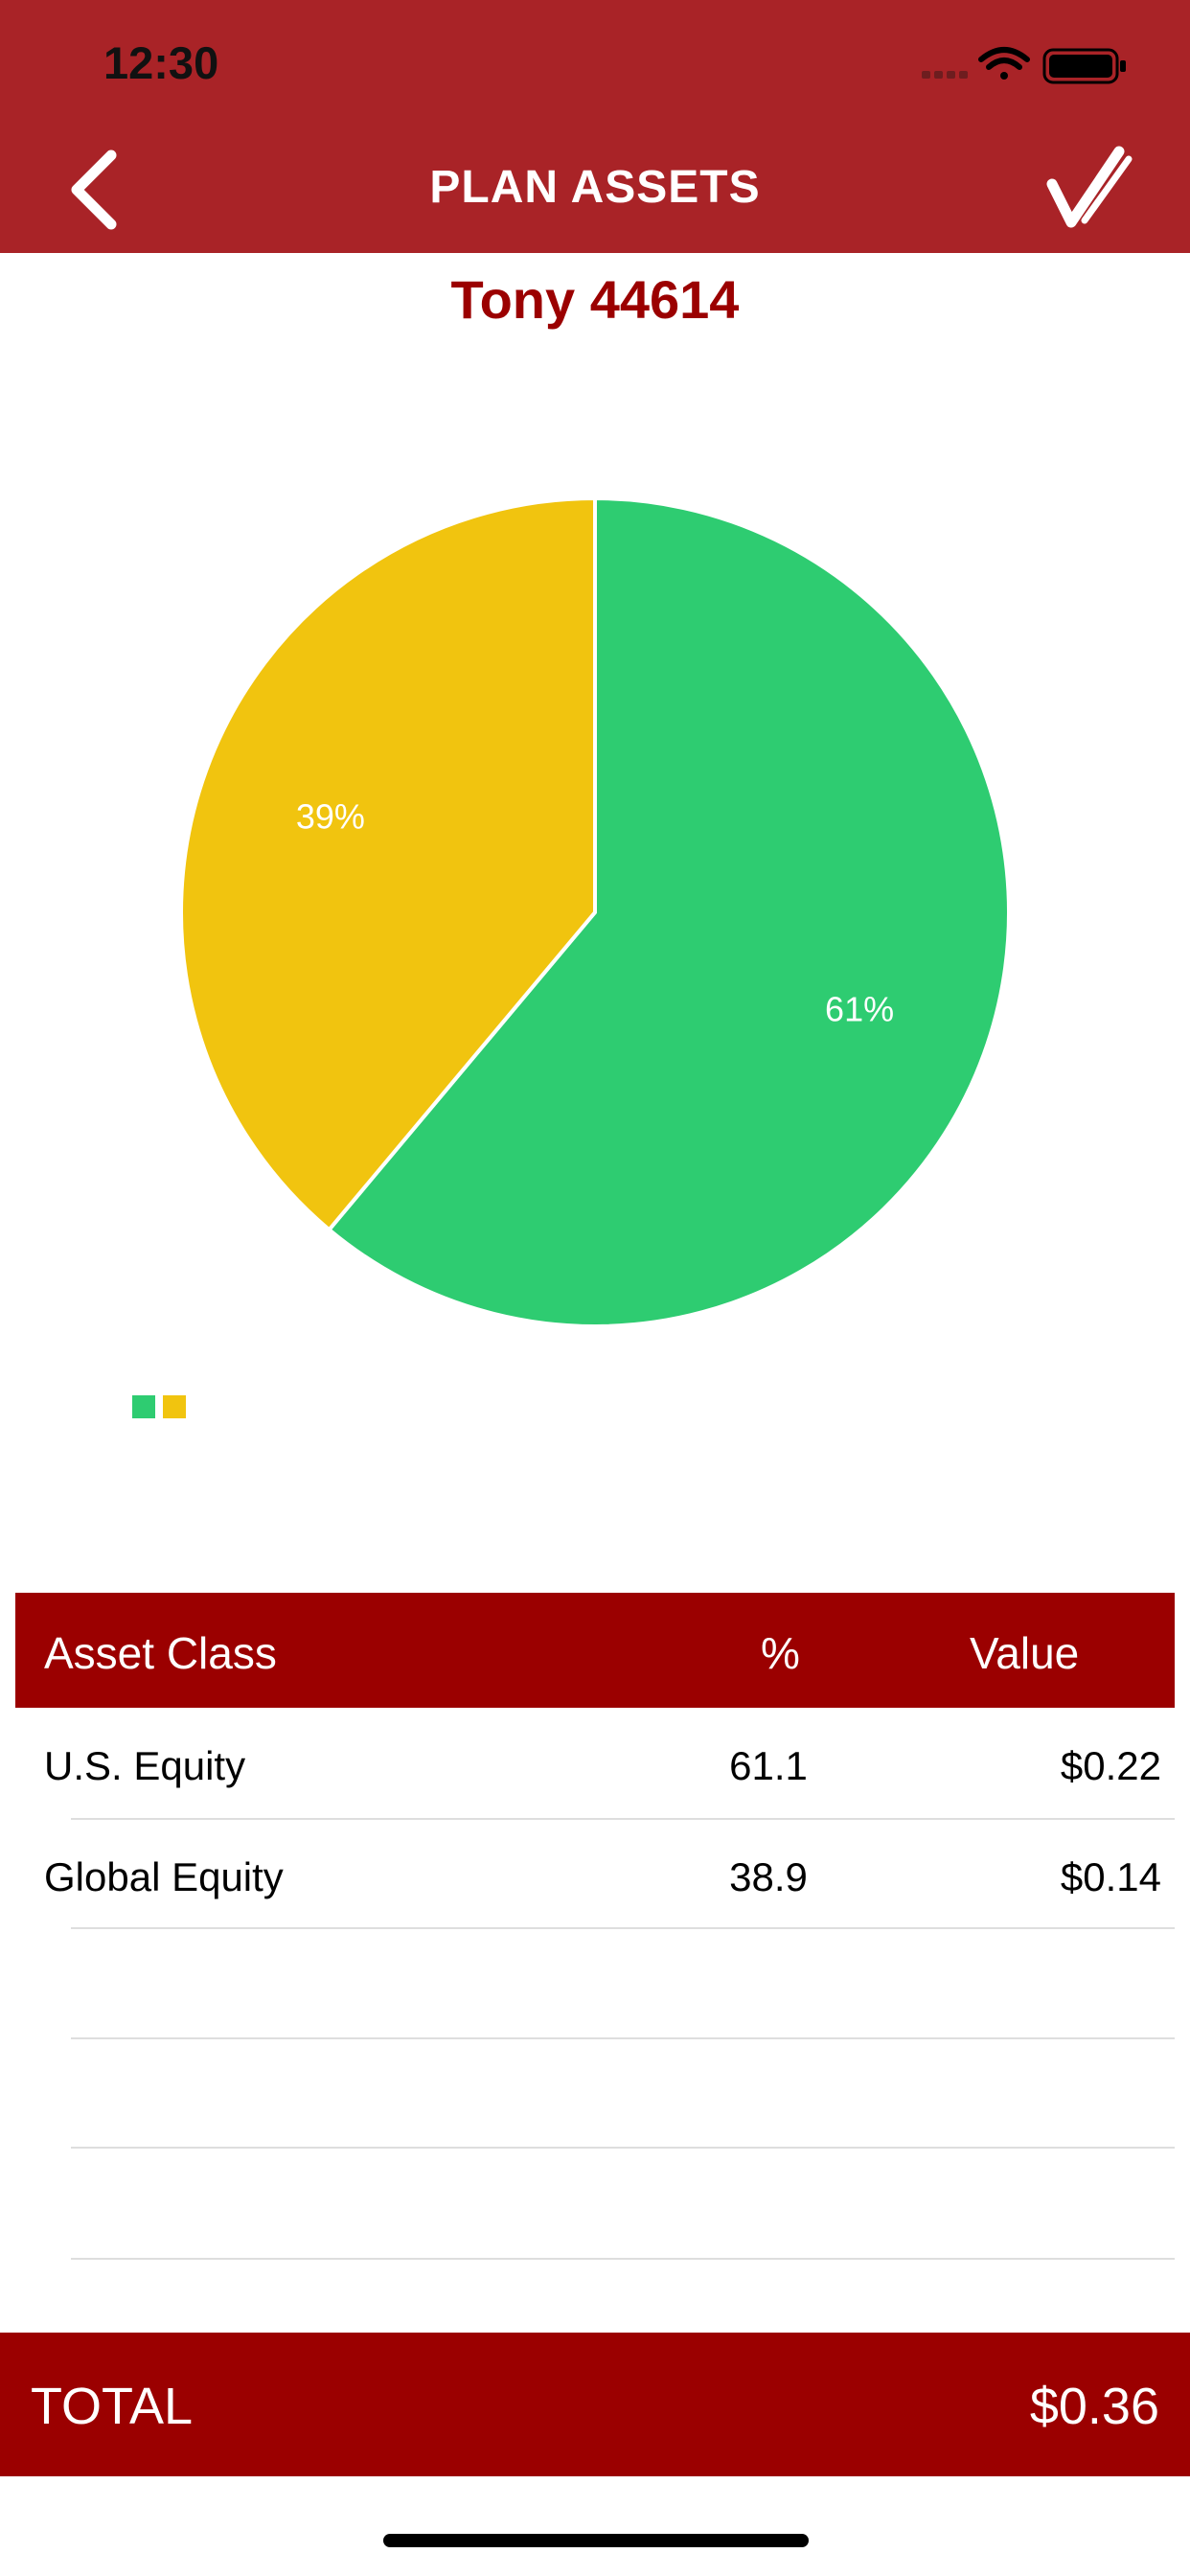  Describe the element at coordinates (595, 1650) in the screenshot. I see `table-header: Asset Class % Value` at that location.